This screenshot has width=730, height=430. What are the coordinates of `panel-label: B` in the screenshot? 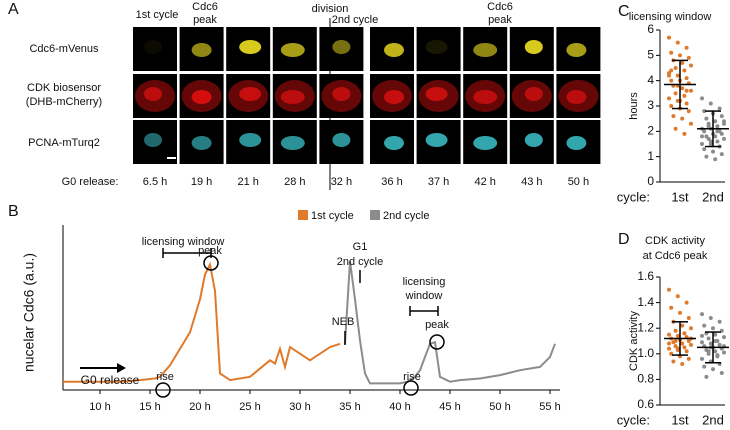 It's located at (13, 211).